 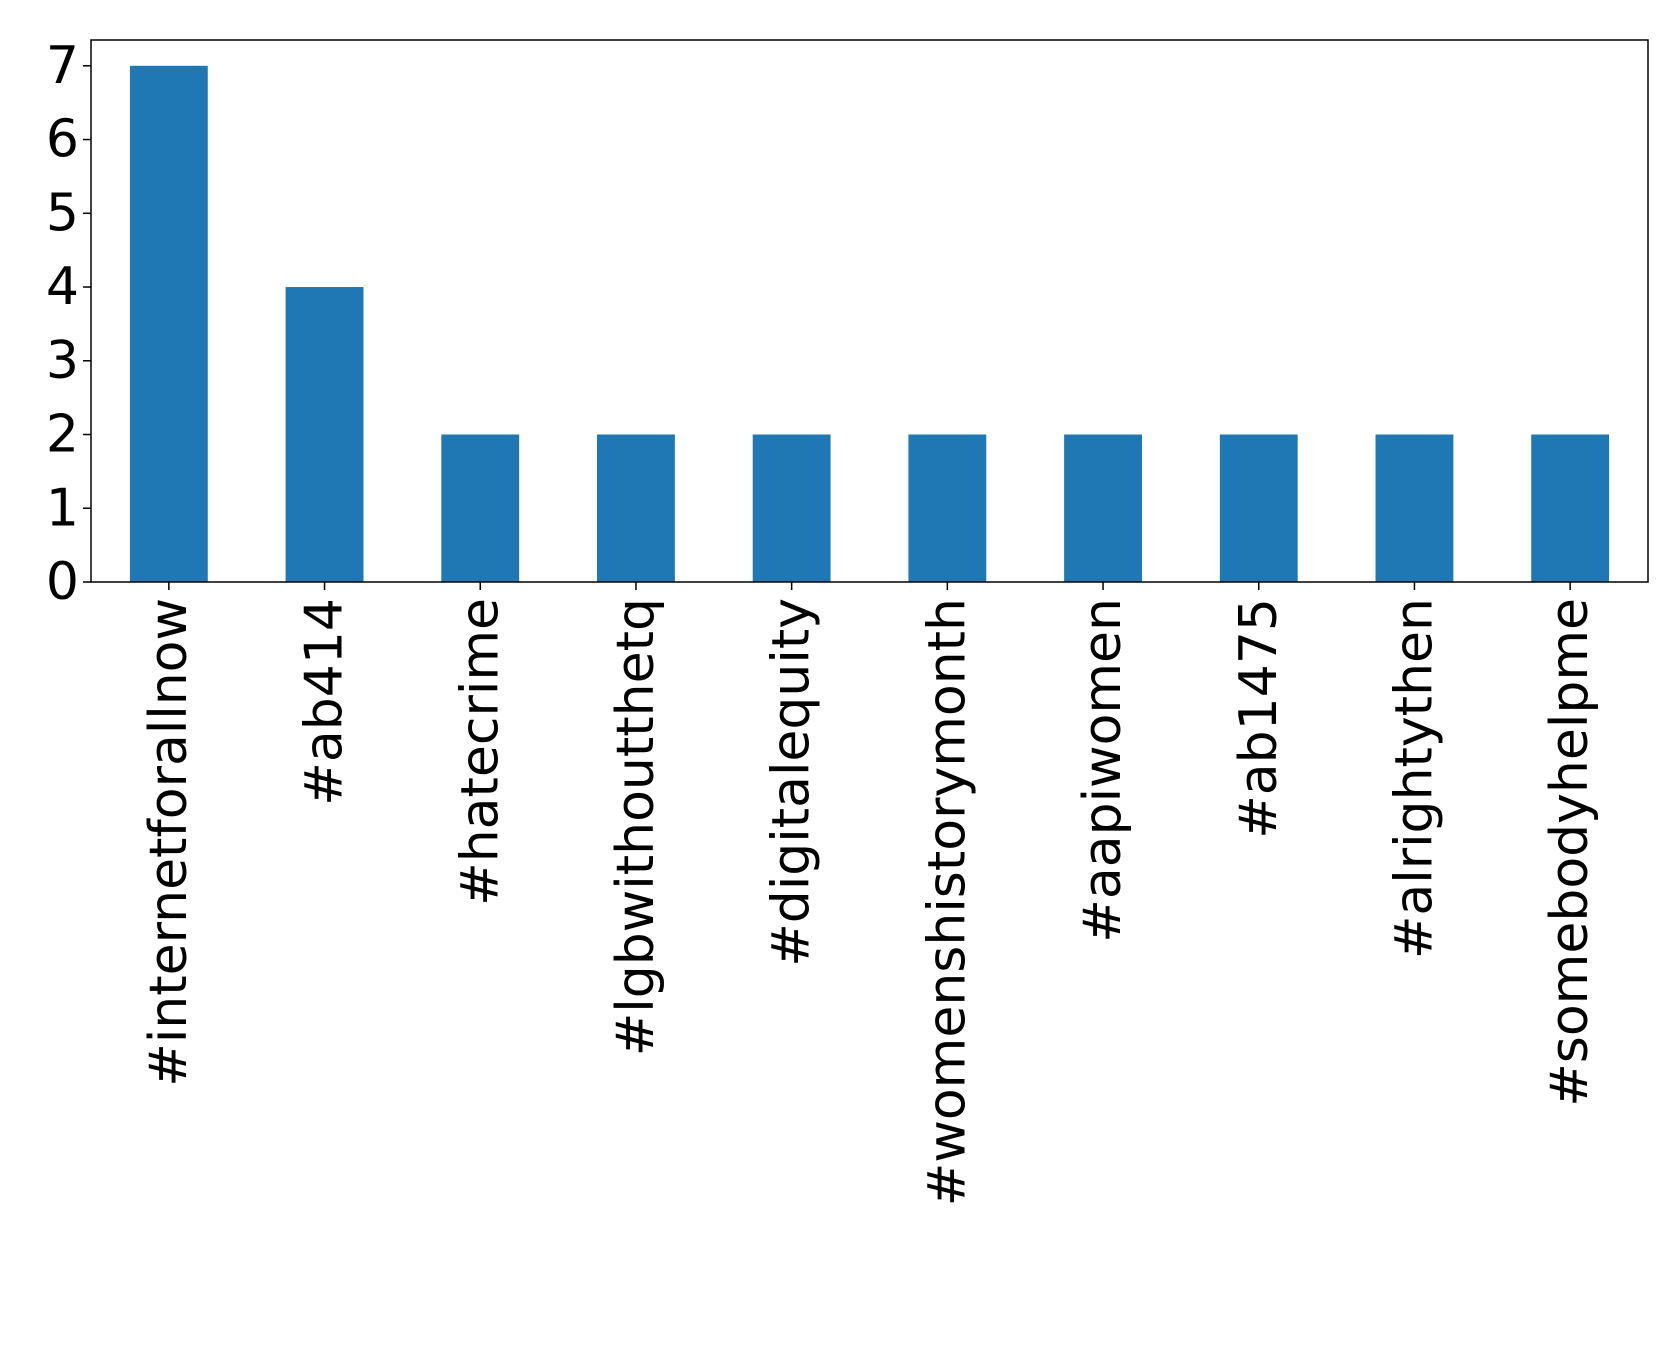 I want to click on y-tick-label: 5, so click(x=62, y=213).